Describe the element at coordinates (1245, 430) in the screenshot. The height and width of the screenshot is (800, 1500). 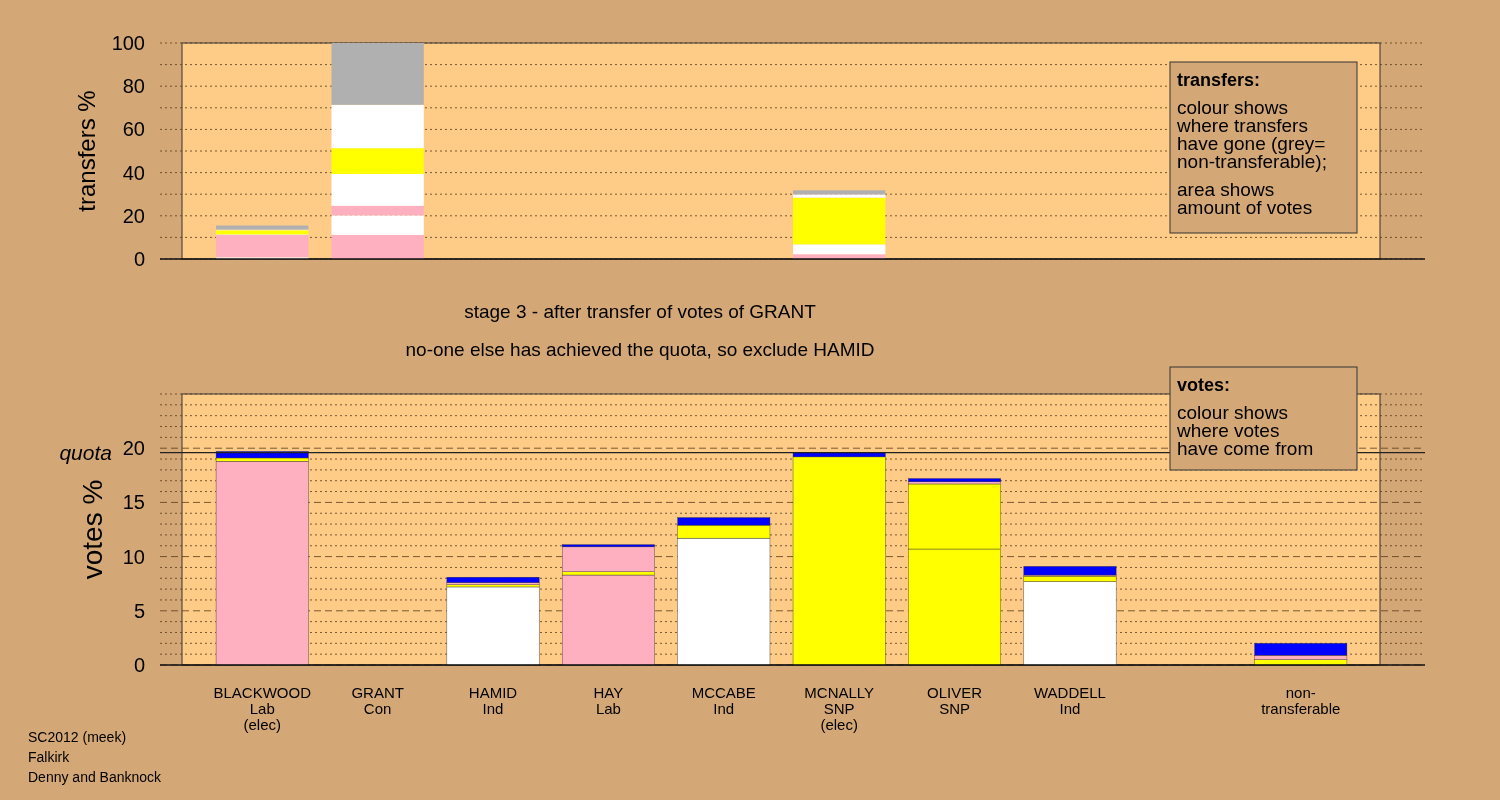
I see `annotation: colour shows where votes have come from` at that location.